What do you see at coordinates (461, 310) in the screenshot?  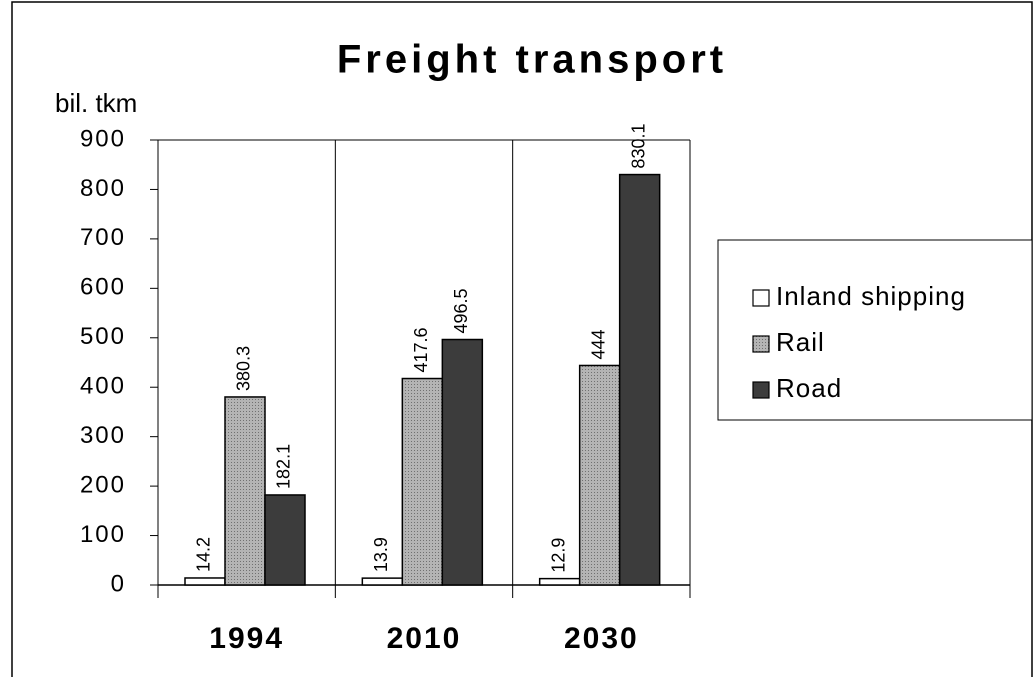 I see `value-label: 496.5` at bounding box center [461, 310].